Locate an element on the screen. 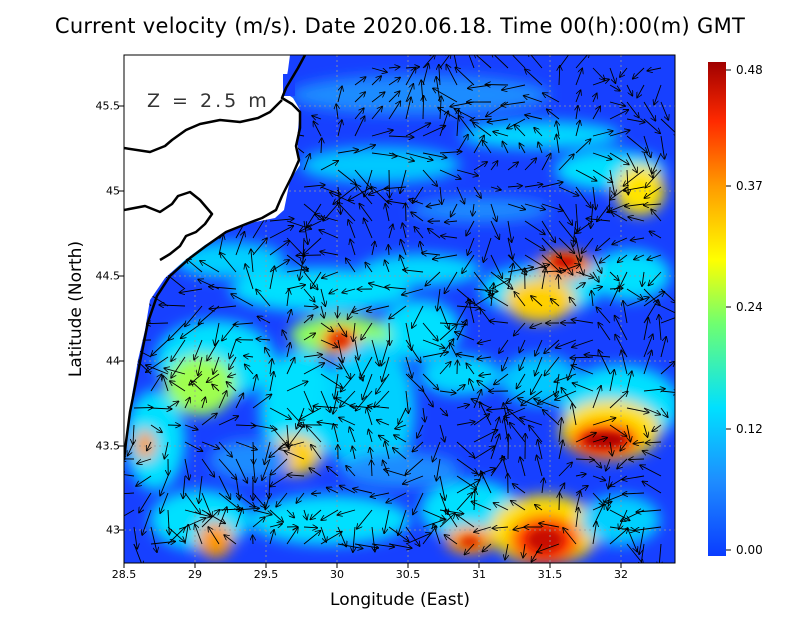  x-tick-label: 28.5 is located at coordinates (124, 574).